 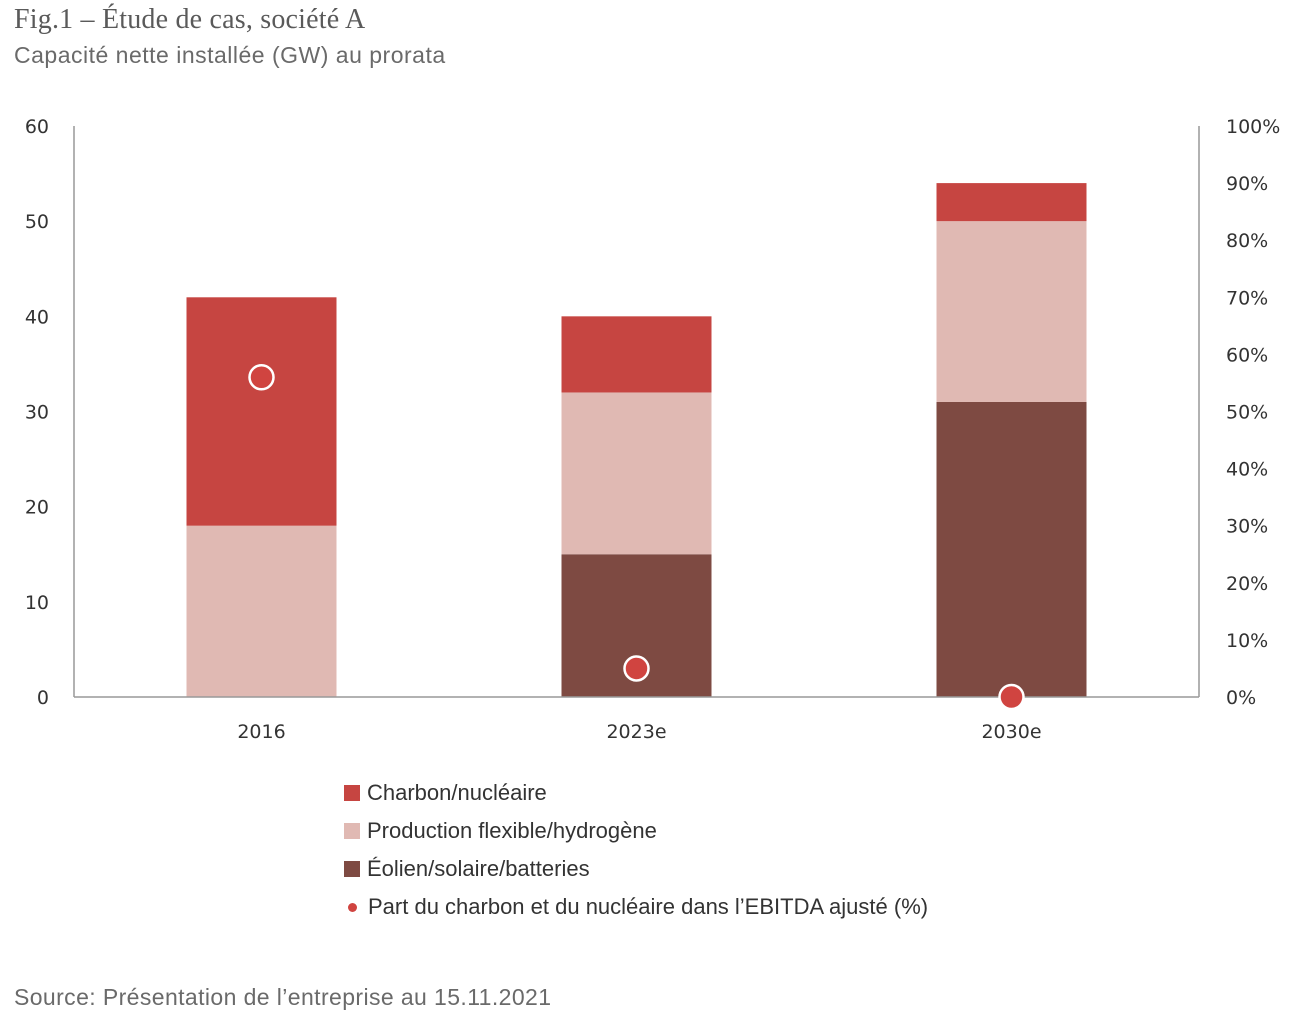 What do you see at coordinates (1247, 413) in the screenshot?
I see `y-tick-label-right: 50%` at bounding box center [1247, 413].